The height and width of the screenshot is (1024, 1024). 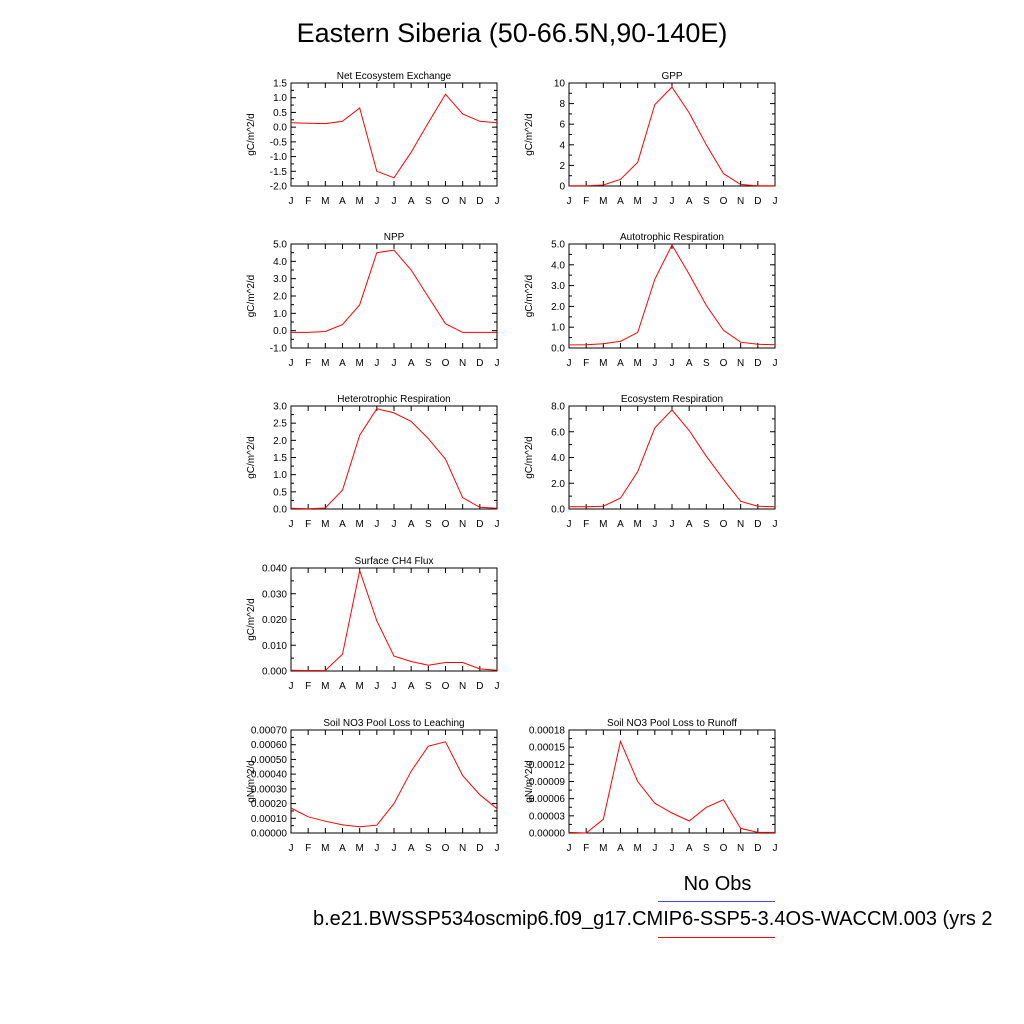 I want to click on y-tick-label: 0.00050, so click(x=269, y=760).